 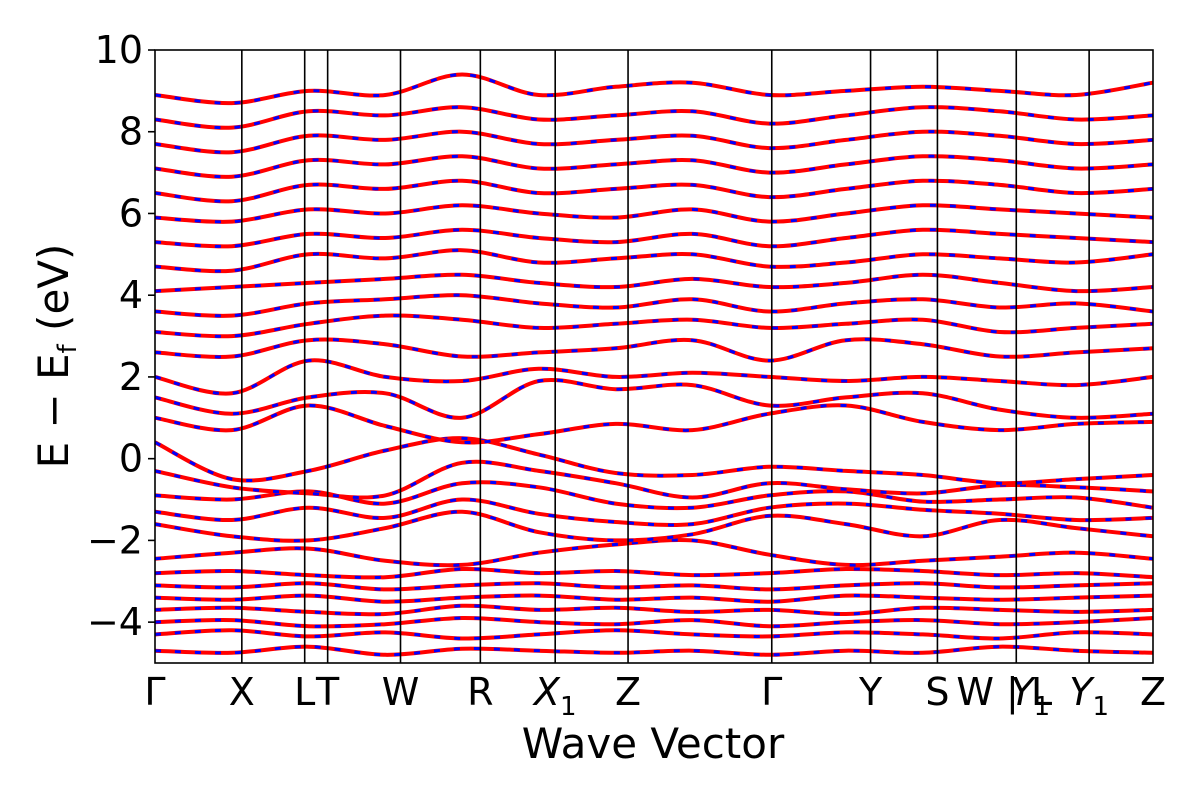 What do you see at coordinates (654, 213) in the screenshot?
I see `band-22-spin-down` at bounding box center [654, 213].